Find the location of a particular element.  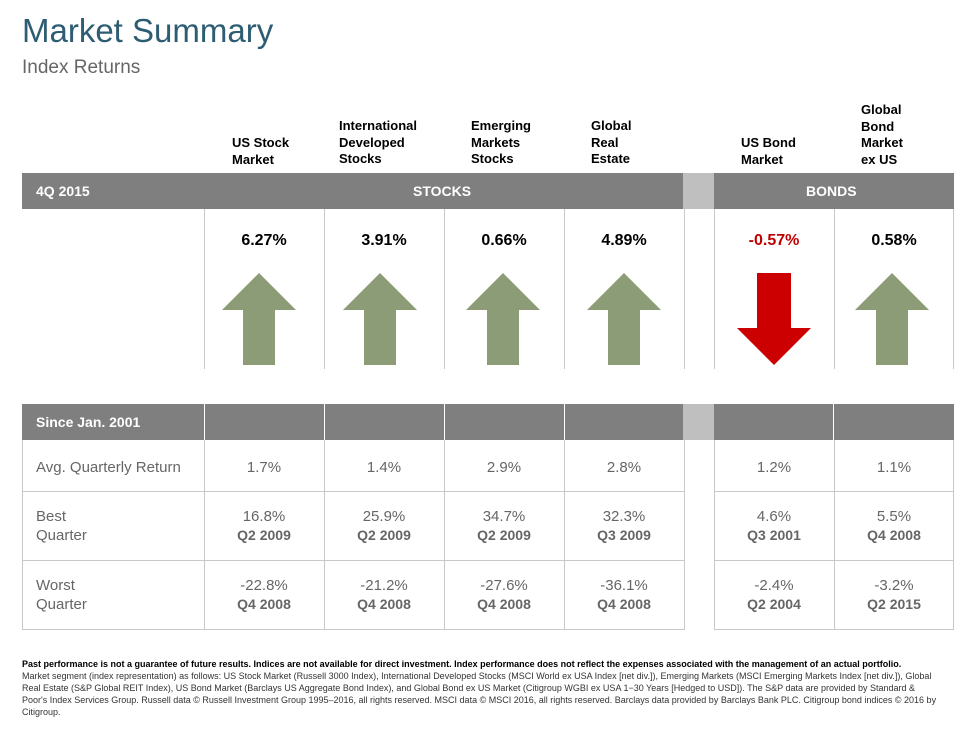

best-quarter-global-re: 32.3% Q3 2009 is located at coordinates (624, 525).